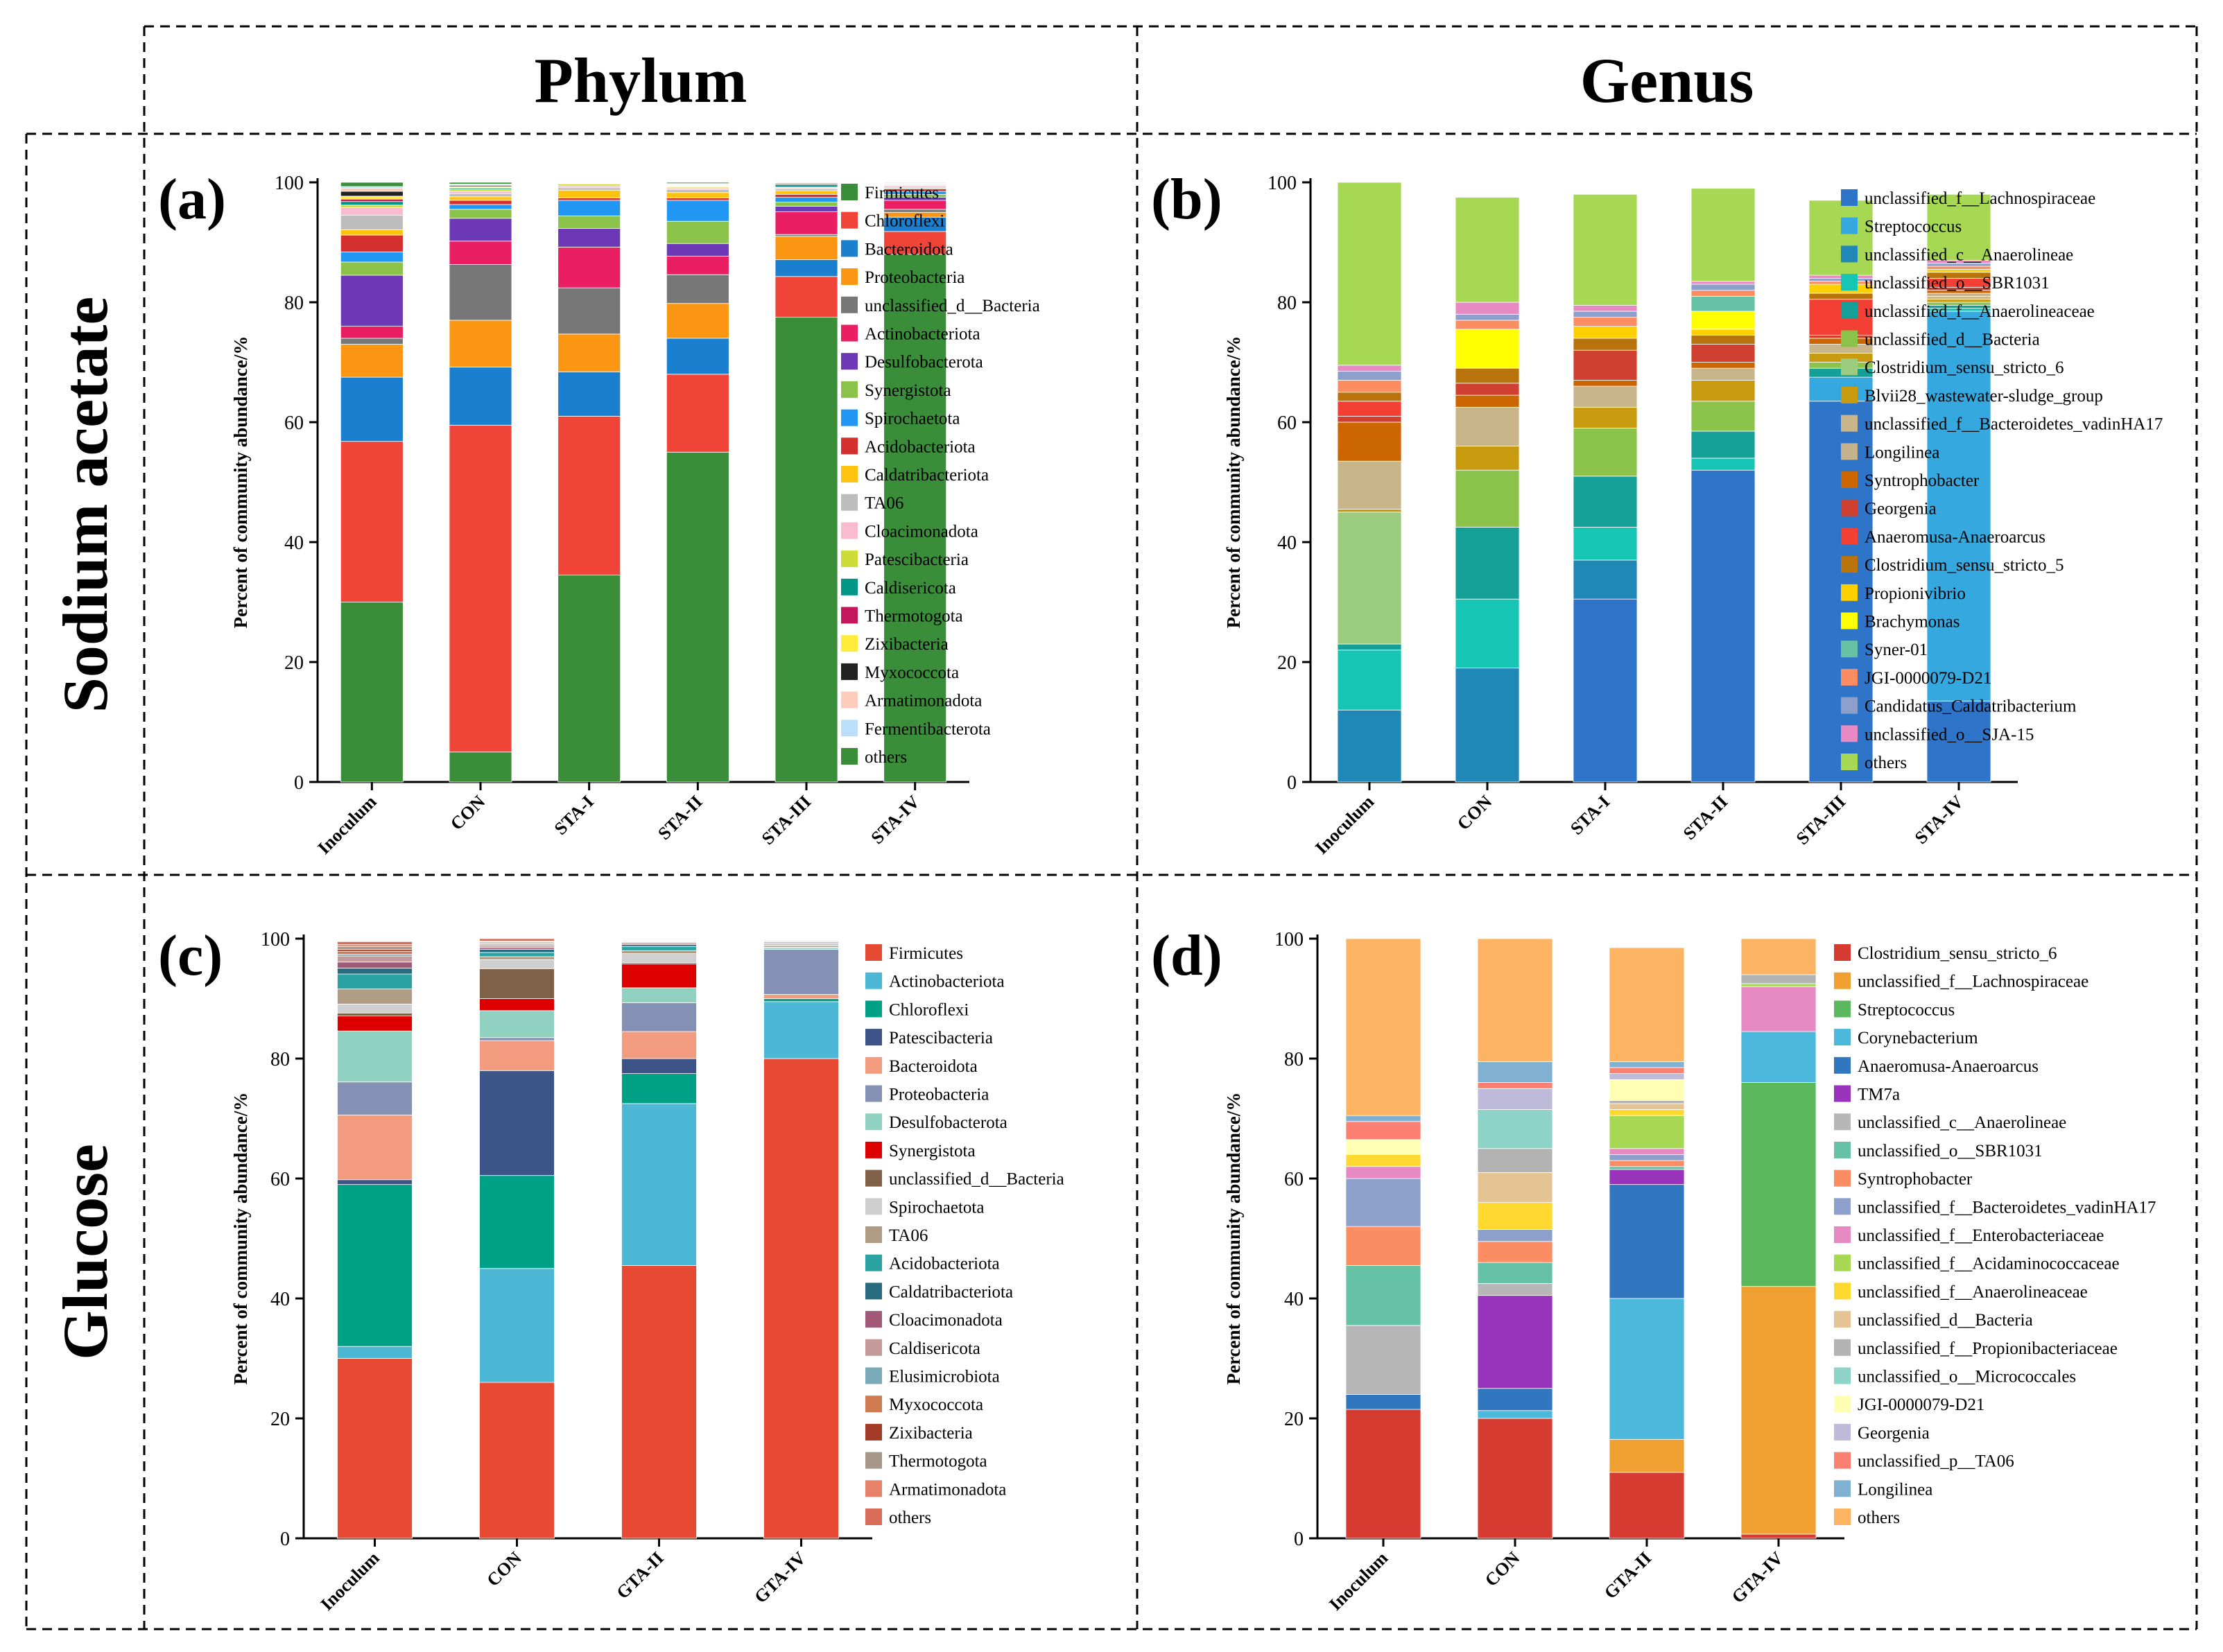 The width and height of the screenshot is (2223, 1652). I want to click on bar-segment-inoculum-desulfobacterota, so click(375, 1056).